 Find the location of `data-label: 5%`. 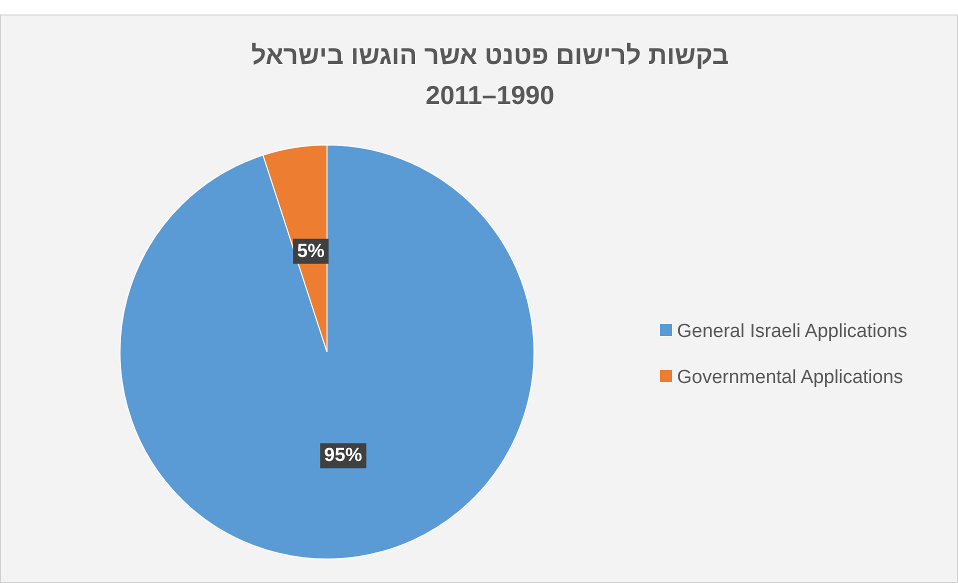

data-label: 5% is located at coordinates (311, 251).